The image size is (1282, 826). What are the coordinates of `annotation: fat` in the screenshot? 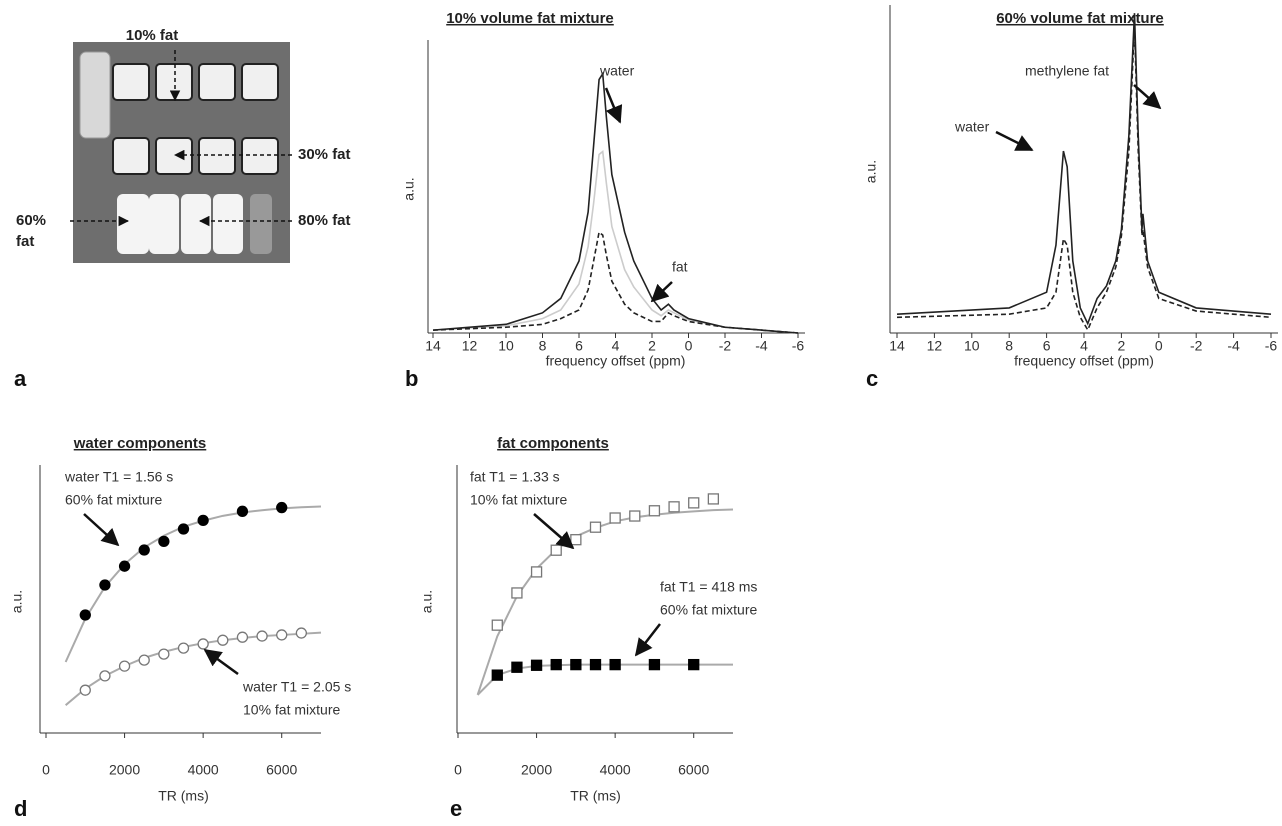 It's located at (680, 267).